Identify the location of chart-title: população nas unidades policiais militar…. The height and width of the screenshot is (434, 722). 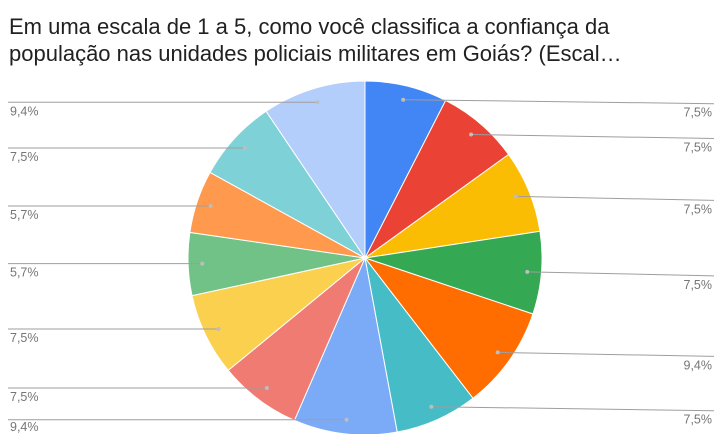
(315, 53).